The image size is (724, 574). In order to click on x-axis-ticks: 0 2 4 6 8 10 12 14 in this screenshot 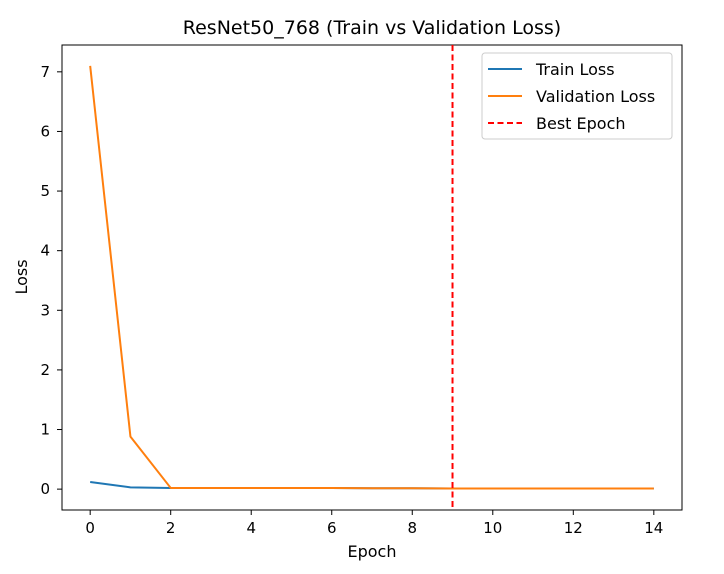, I will do `click(374, 523)`.